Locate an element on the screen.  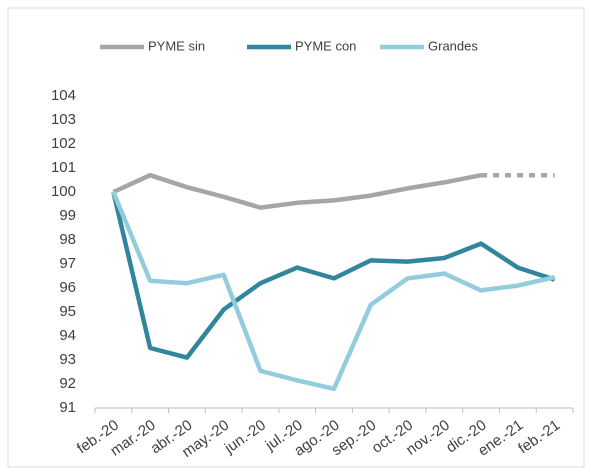
y-tick-label: 98 is located at coordinates (67, 239).